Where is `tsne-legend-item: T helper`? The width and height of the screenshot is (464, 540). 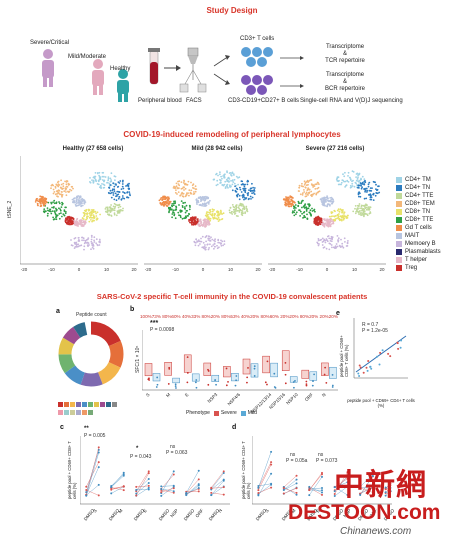 tsne-legend-item: T helper is located at coordinates (430, 260).